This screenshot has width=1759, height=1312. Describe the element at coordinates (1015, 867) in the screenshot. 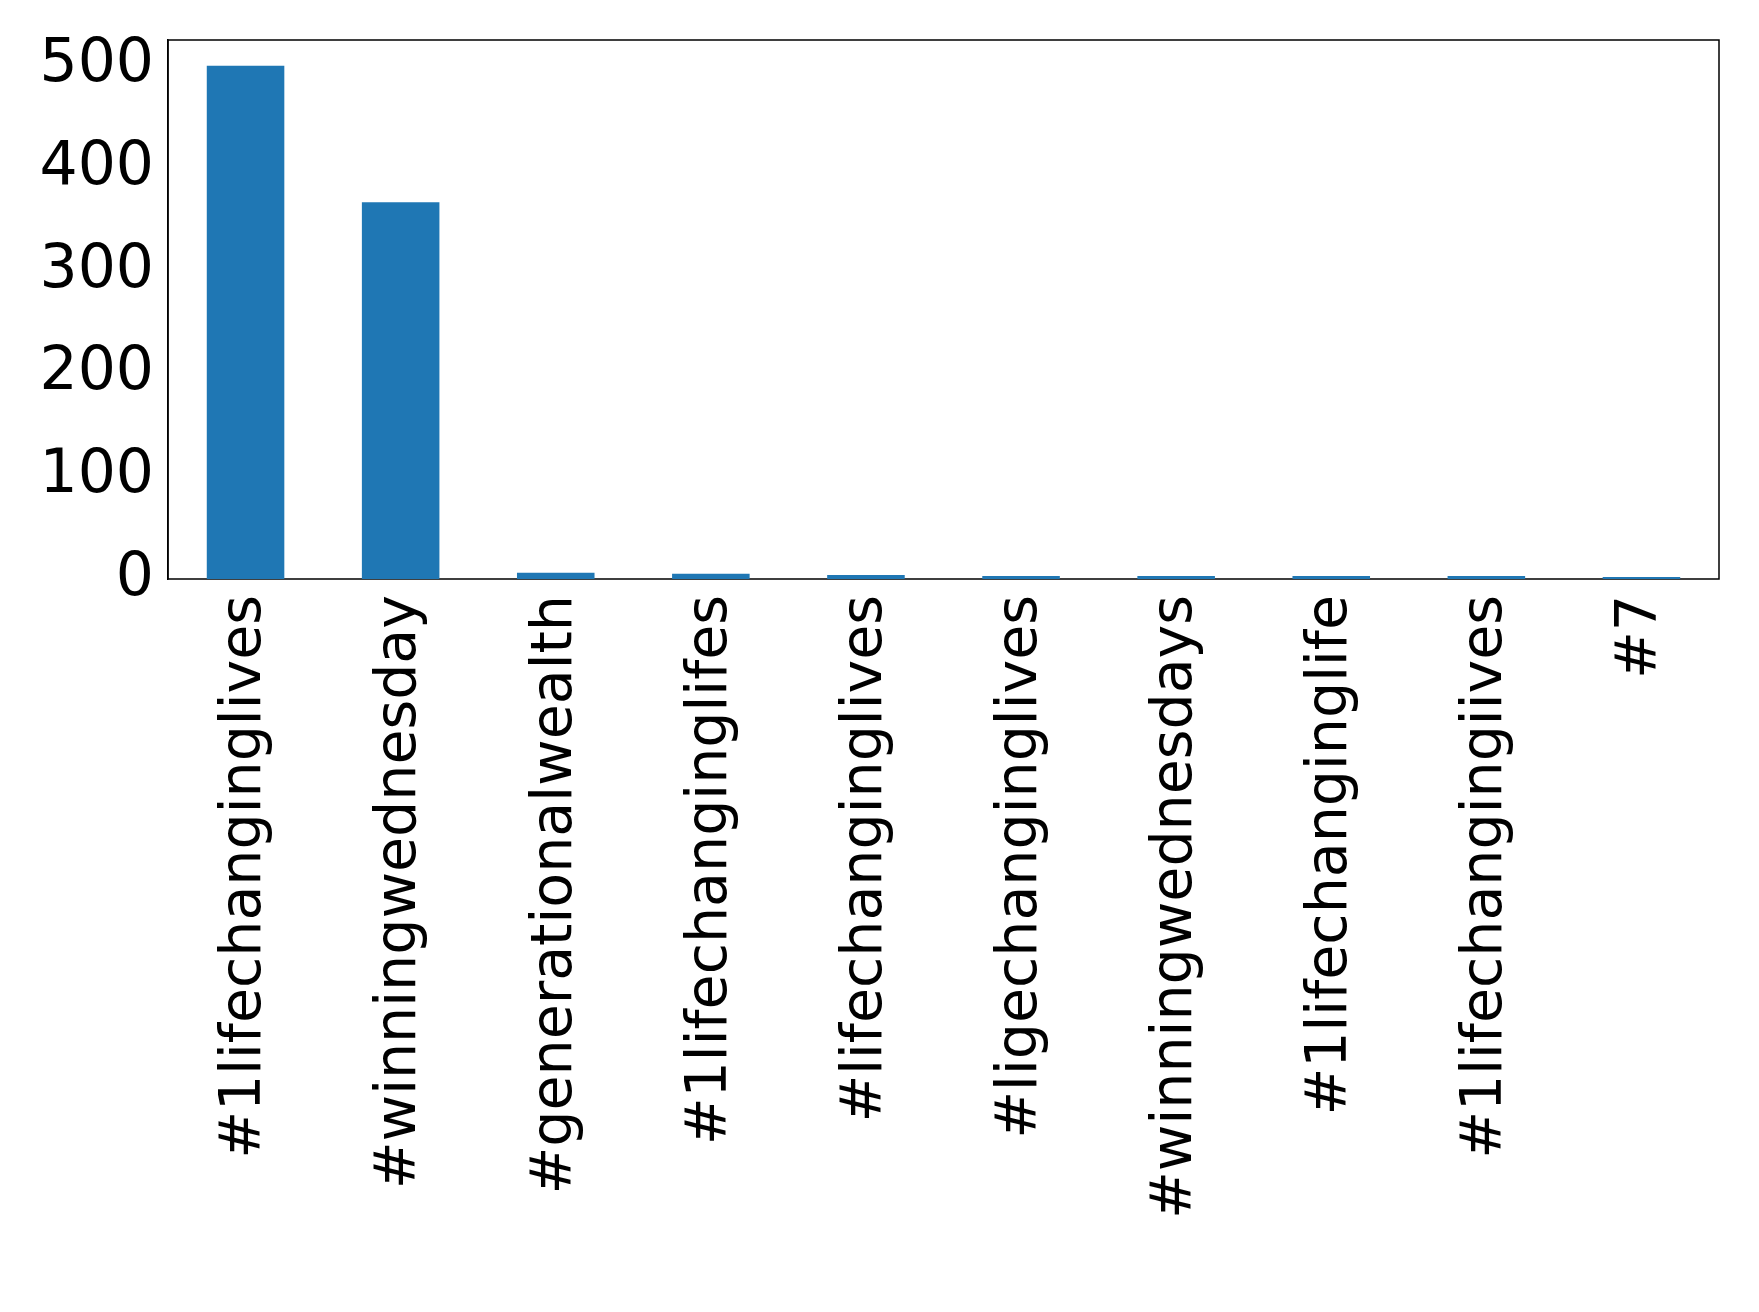

I see `x-tick-label: #ligechanginglives` at that location.